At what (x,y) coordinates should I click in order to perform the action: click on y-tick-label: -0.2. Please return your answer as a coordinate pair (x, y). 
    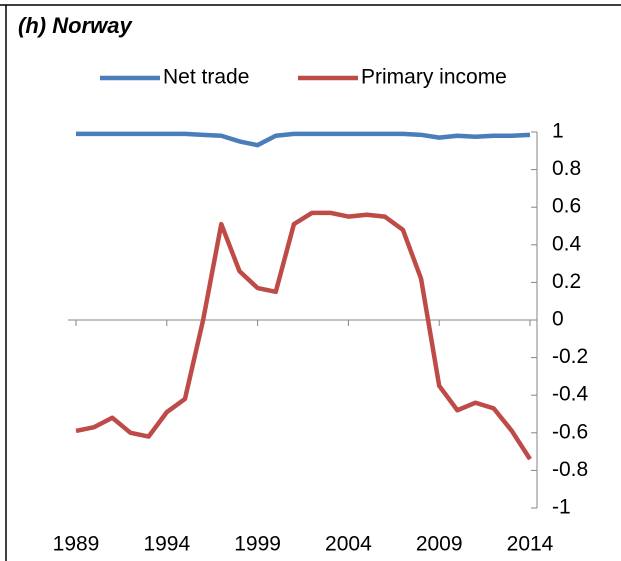
    Looking at the image, I should click on (570, 356).